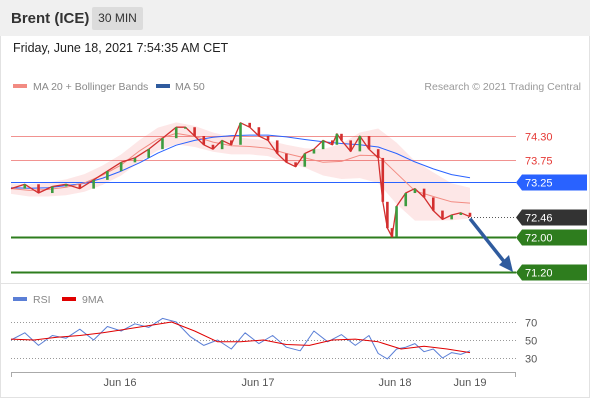 The image size is (590, 400). Describe the element at coordinates (539, 162) in the screenshot. I see `resistance-label: 73.75` at that location.